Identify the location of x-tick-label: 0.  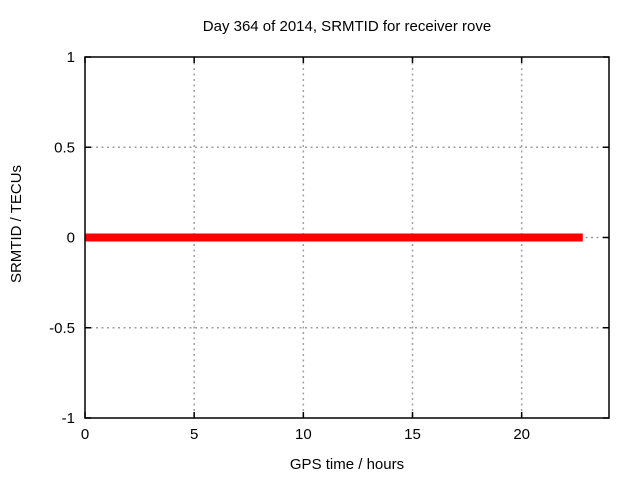
(85, 434).